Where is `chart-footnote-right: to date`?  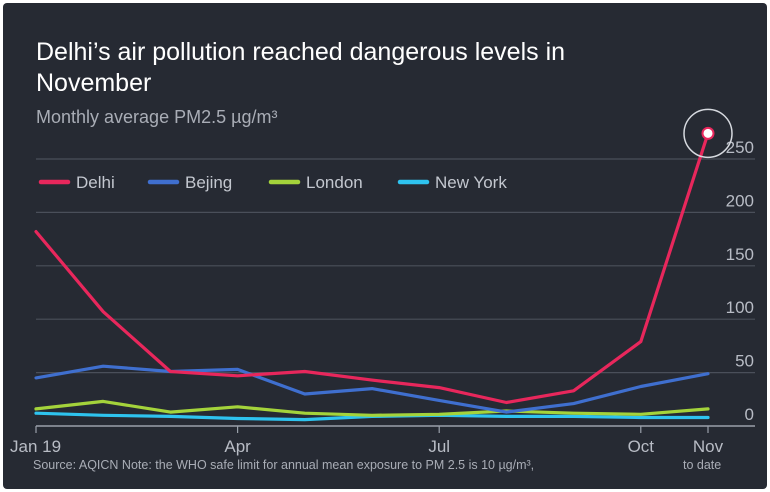
chart-footnote-right: to date is located at coordinates (702, 465).